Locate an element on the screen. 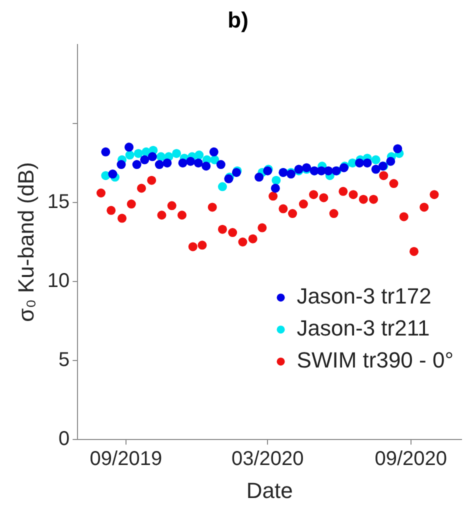 Image resolution: width=466 pixels, height=513 pixels. legend-label: SWIM tr390 - 0° is located at coordinates (375, 360).